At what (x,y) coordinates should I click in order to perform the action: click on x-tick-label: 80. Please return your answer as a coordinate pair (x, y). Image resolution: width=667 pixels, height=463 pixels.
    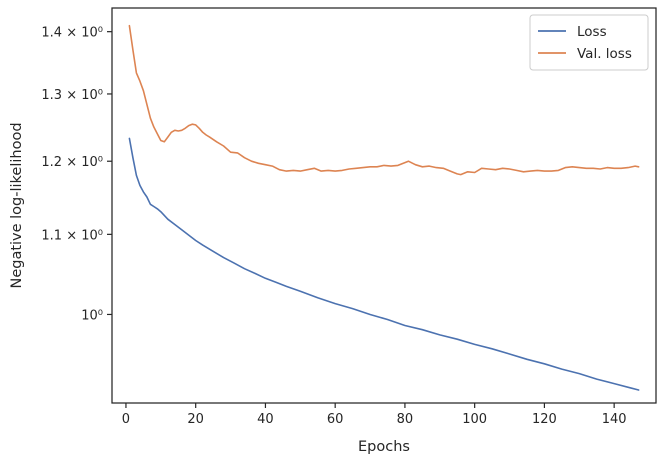
    Looking at the image, I should click on (405, 419).